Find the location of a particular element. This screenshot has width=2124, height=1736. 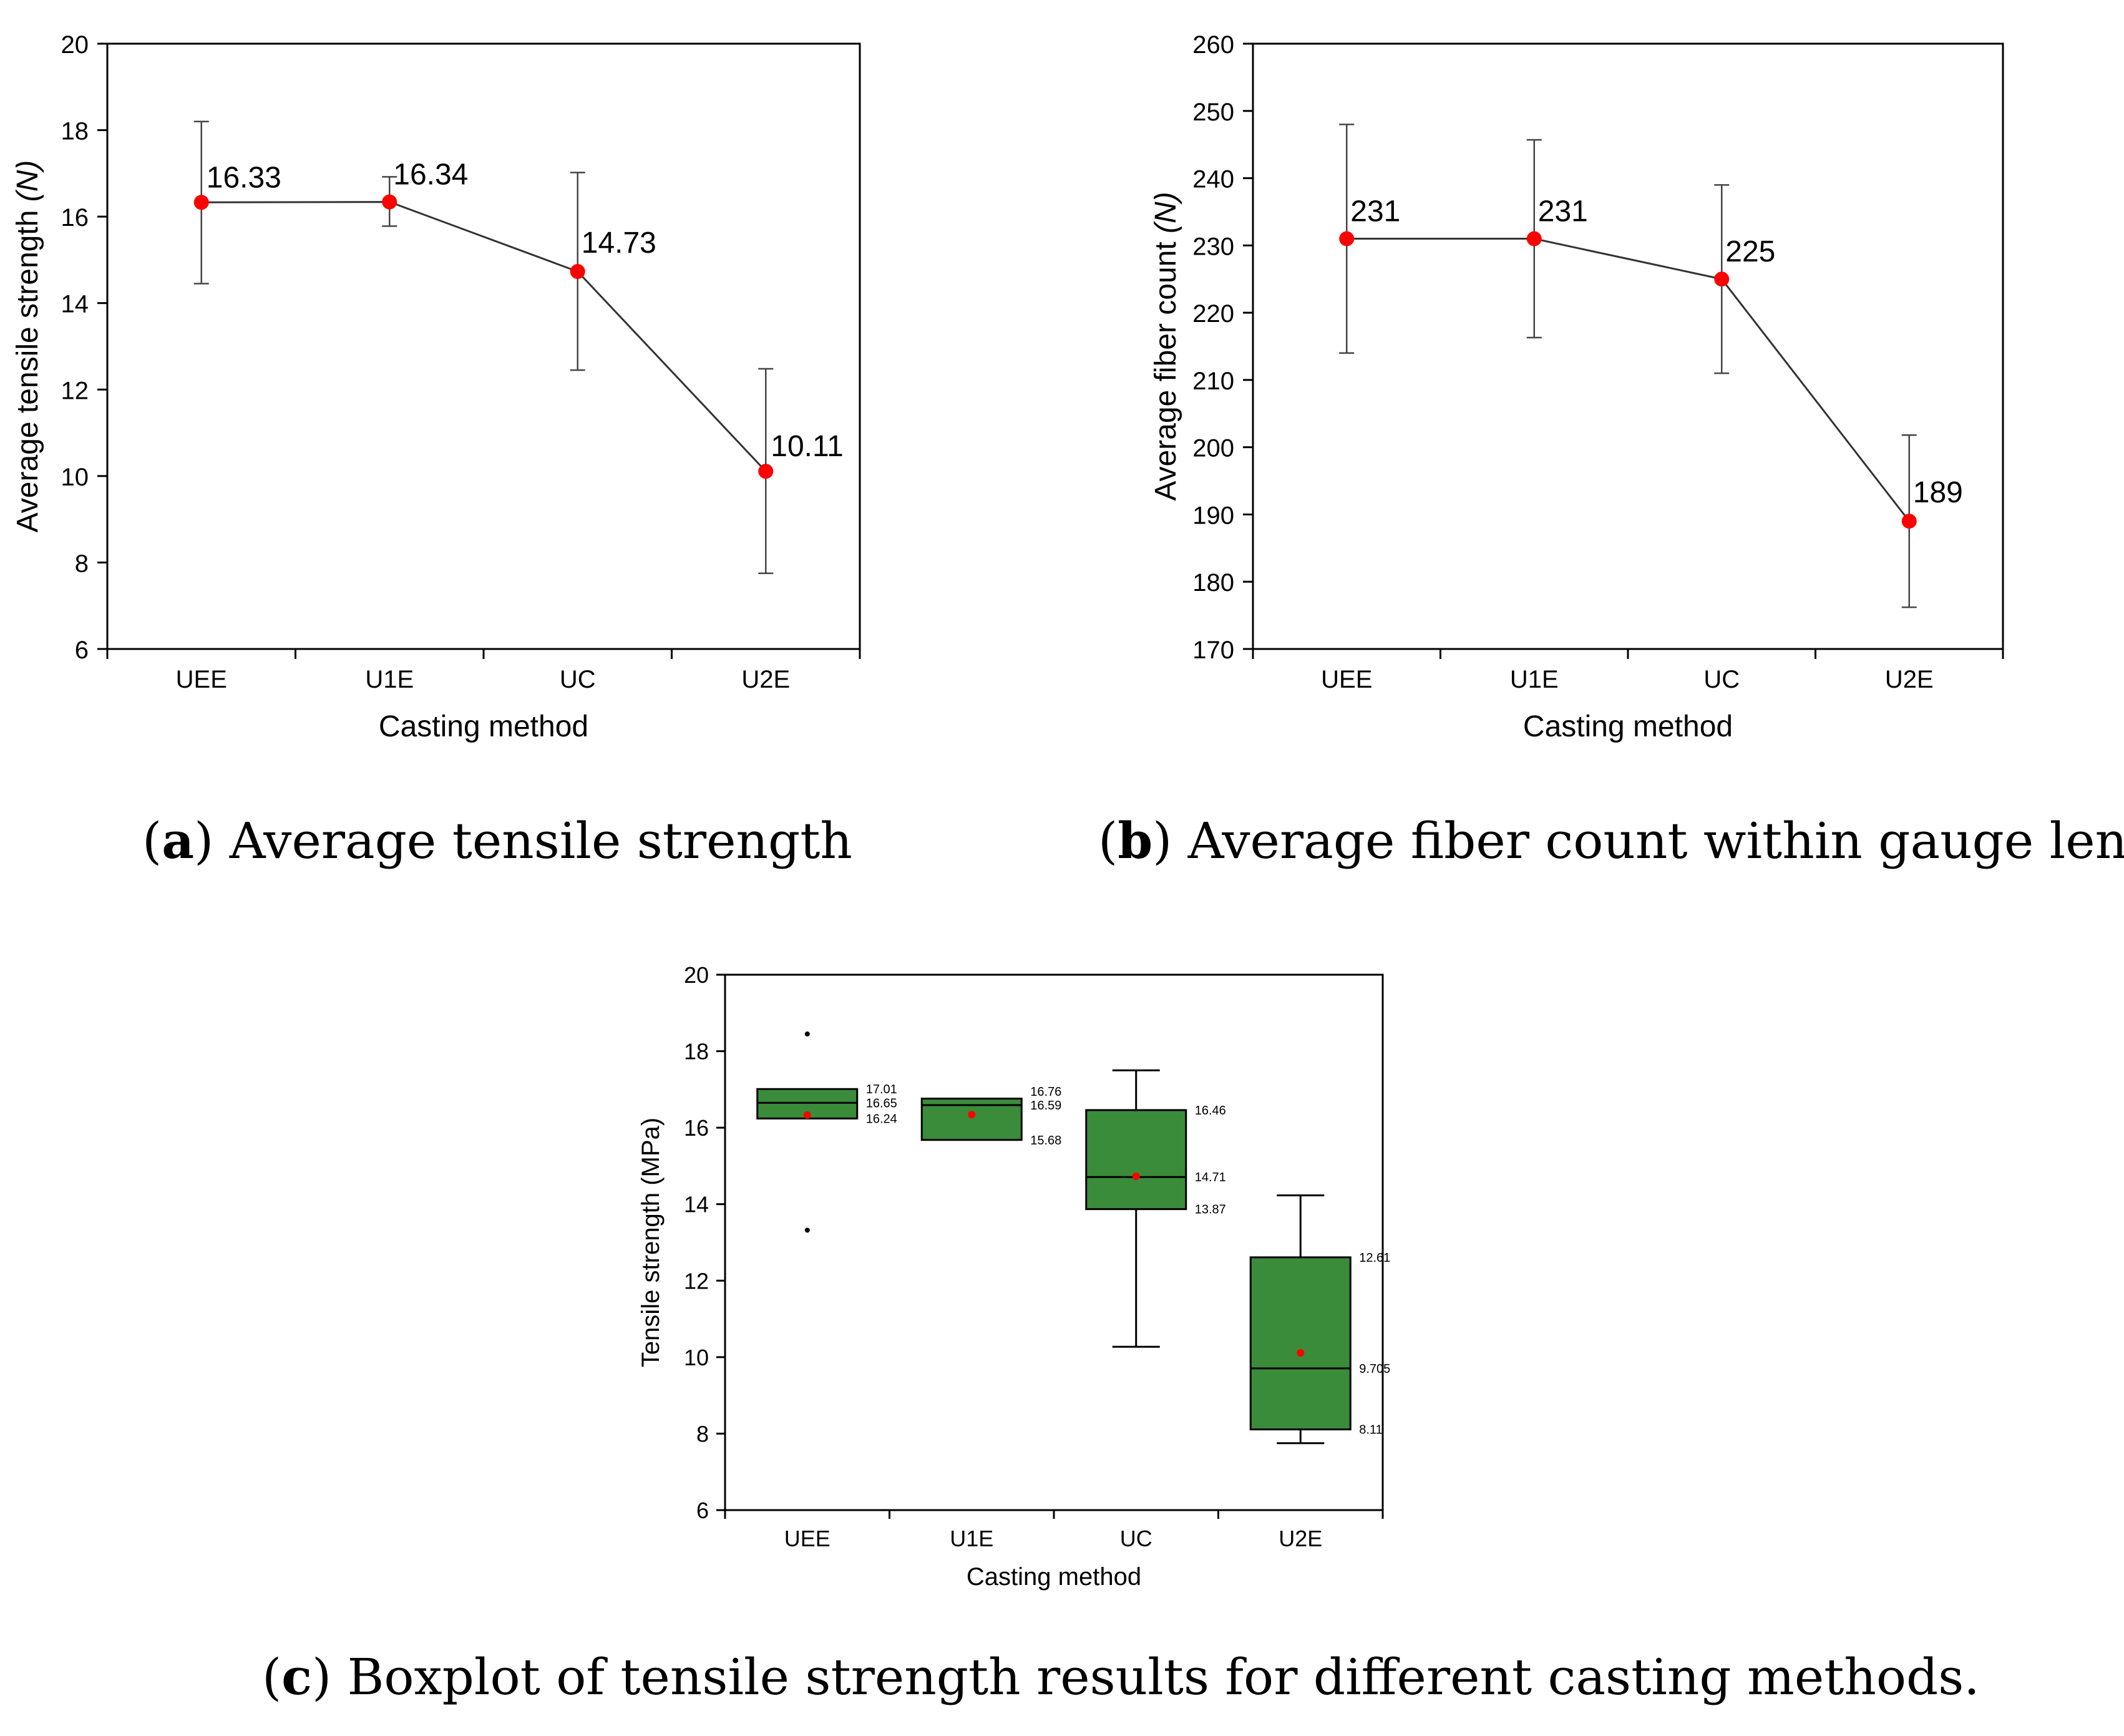

y-axis-label: Tensile strength (MPa) is located at coordinates (651, 1242).